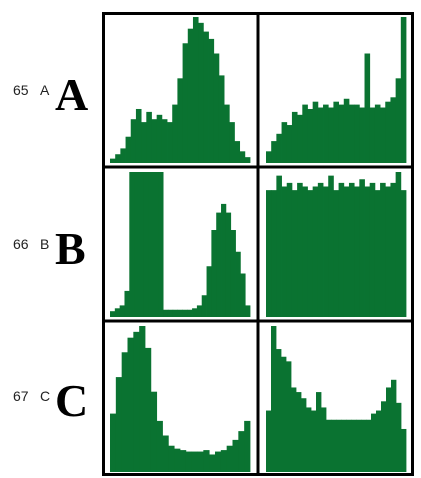  What do you see at coordinates (180, 244) in the screenshot?
I see `histogram-panel-b-left` at bounding box center [180, 244].